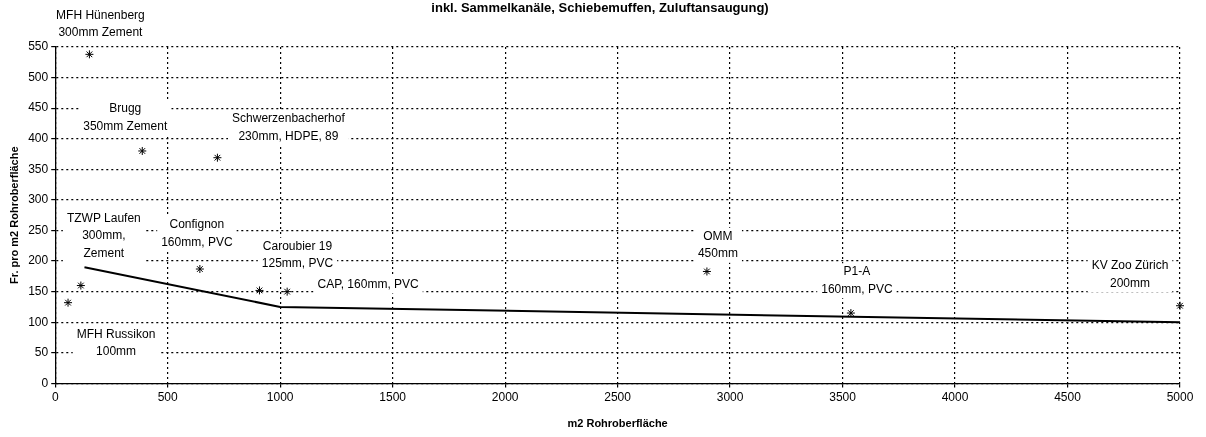  What do you see at coordinates (505, 396) in the screenshot?
I see `x-tick-label: 2000` at bounding box center [505, 396].